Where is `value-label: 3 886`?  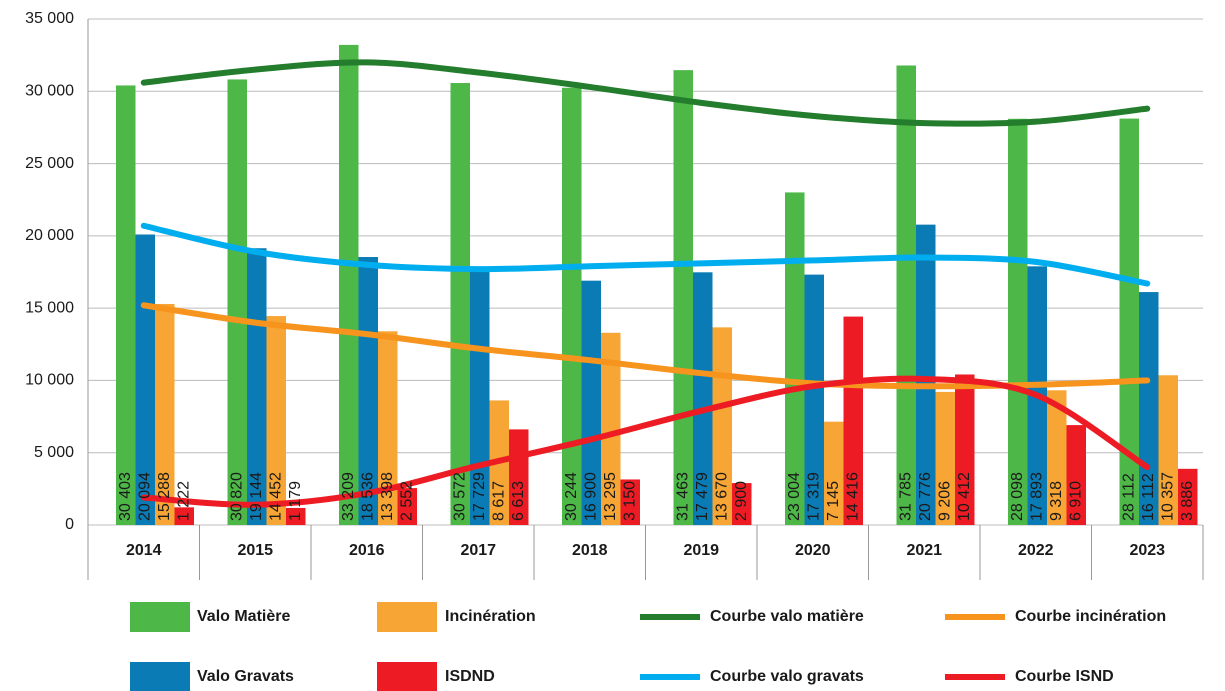 value-label: 3 886 is located at coordinates (1187, 501).